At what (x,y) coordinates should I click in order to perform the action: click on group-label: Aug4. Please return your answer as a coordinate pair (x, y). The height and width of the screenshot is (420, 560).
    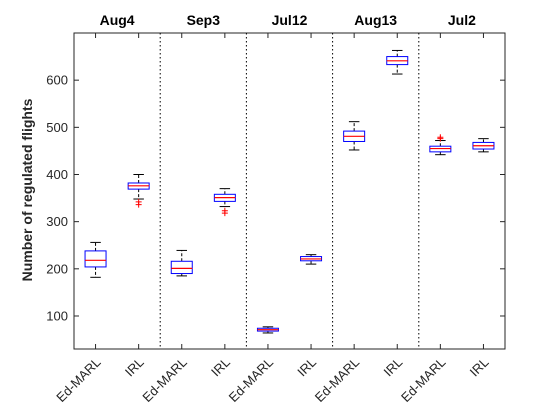
    Looking at the image, I should click on (117, 20).